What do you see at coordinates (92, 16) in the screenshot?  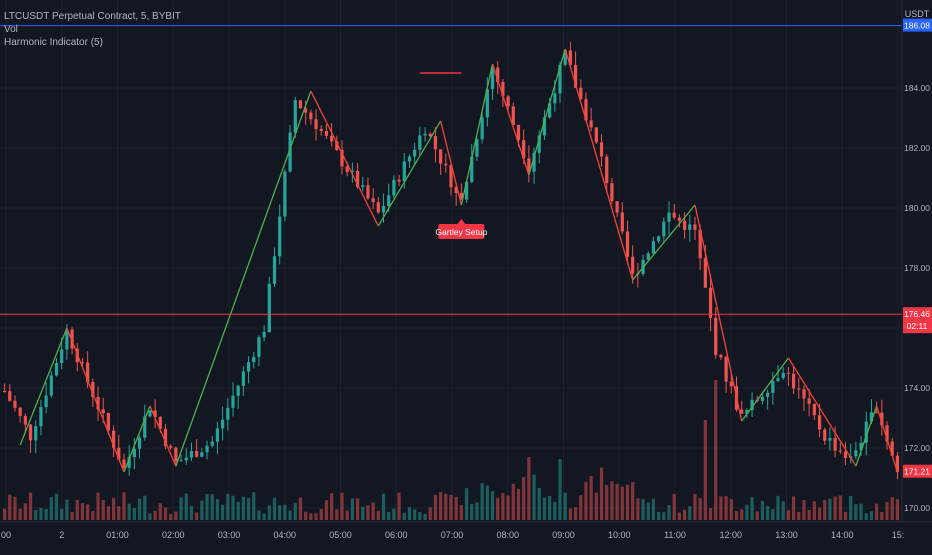 I see `symbol-title: LTCUSDT Perpetual Contract, 5, BYBIT` at bounding box center [92, 16].